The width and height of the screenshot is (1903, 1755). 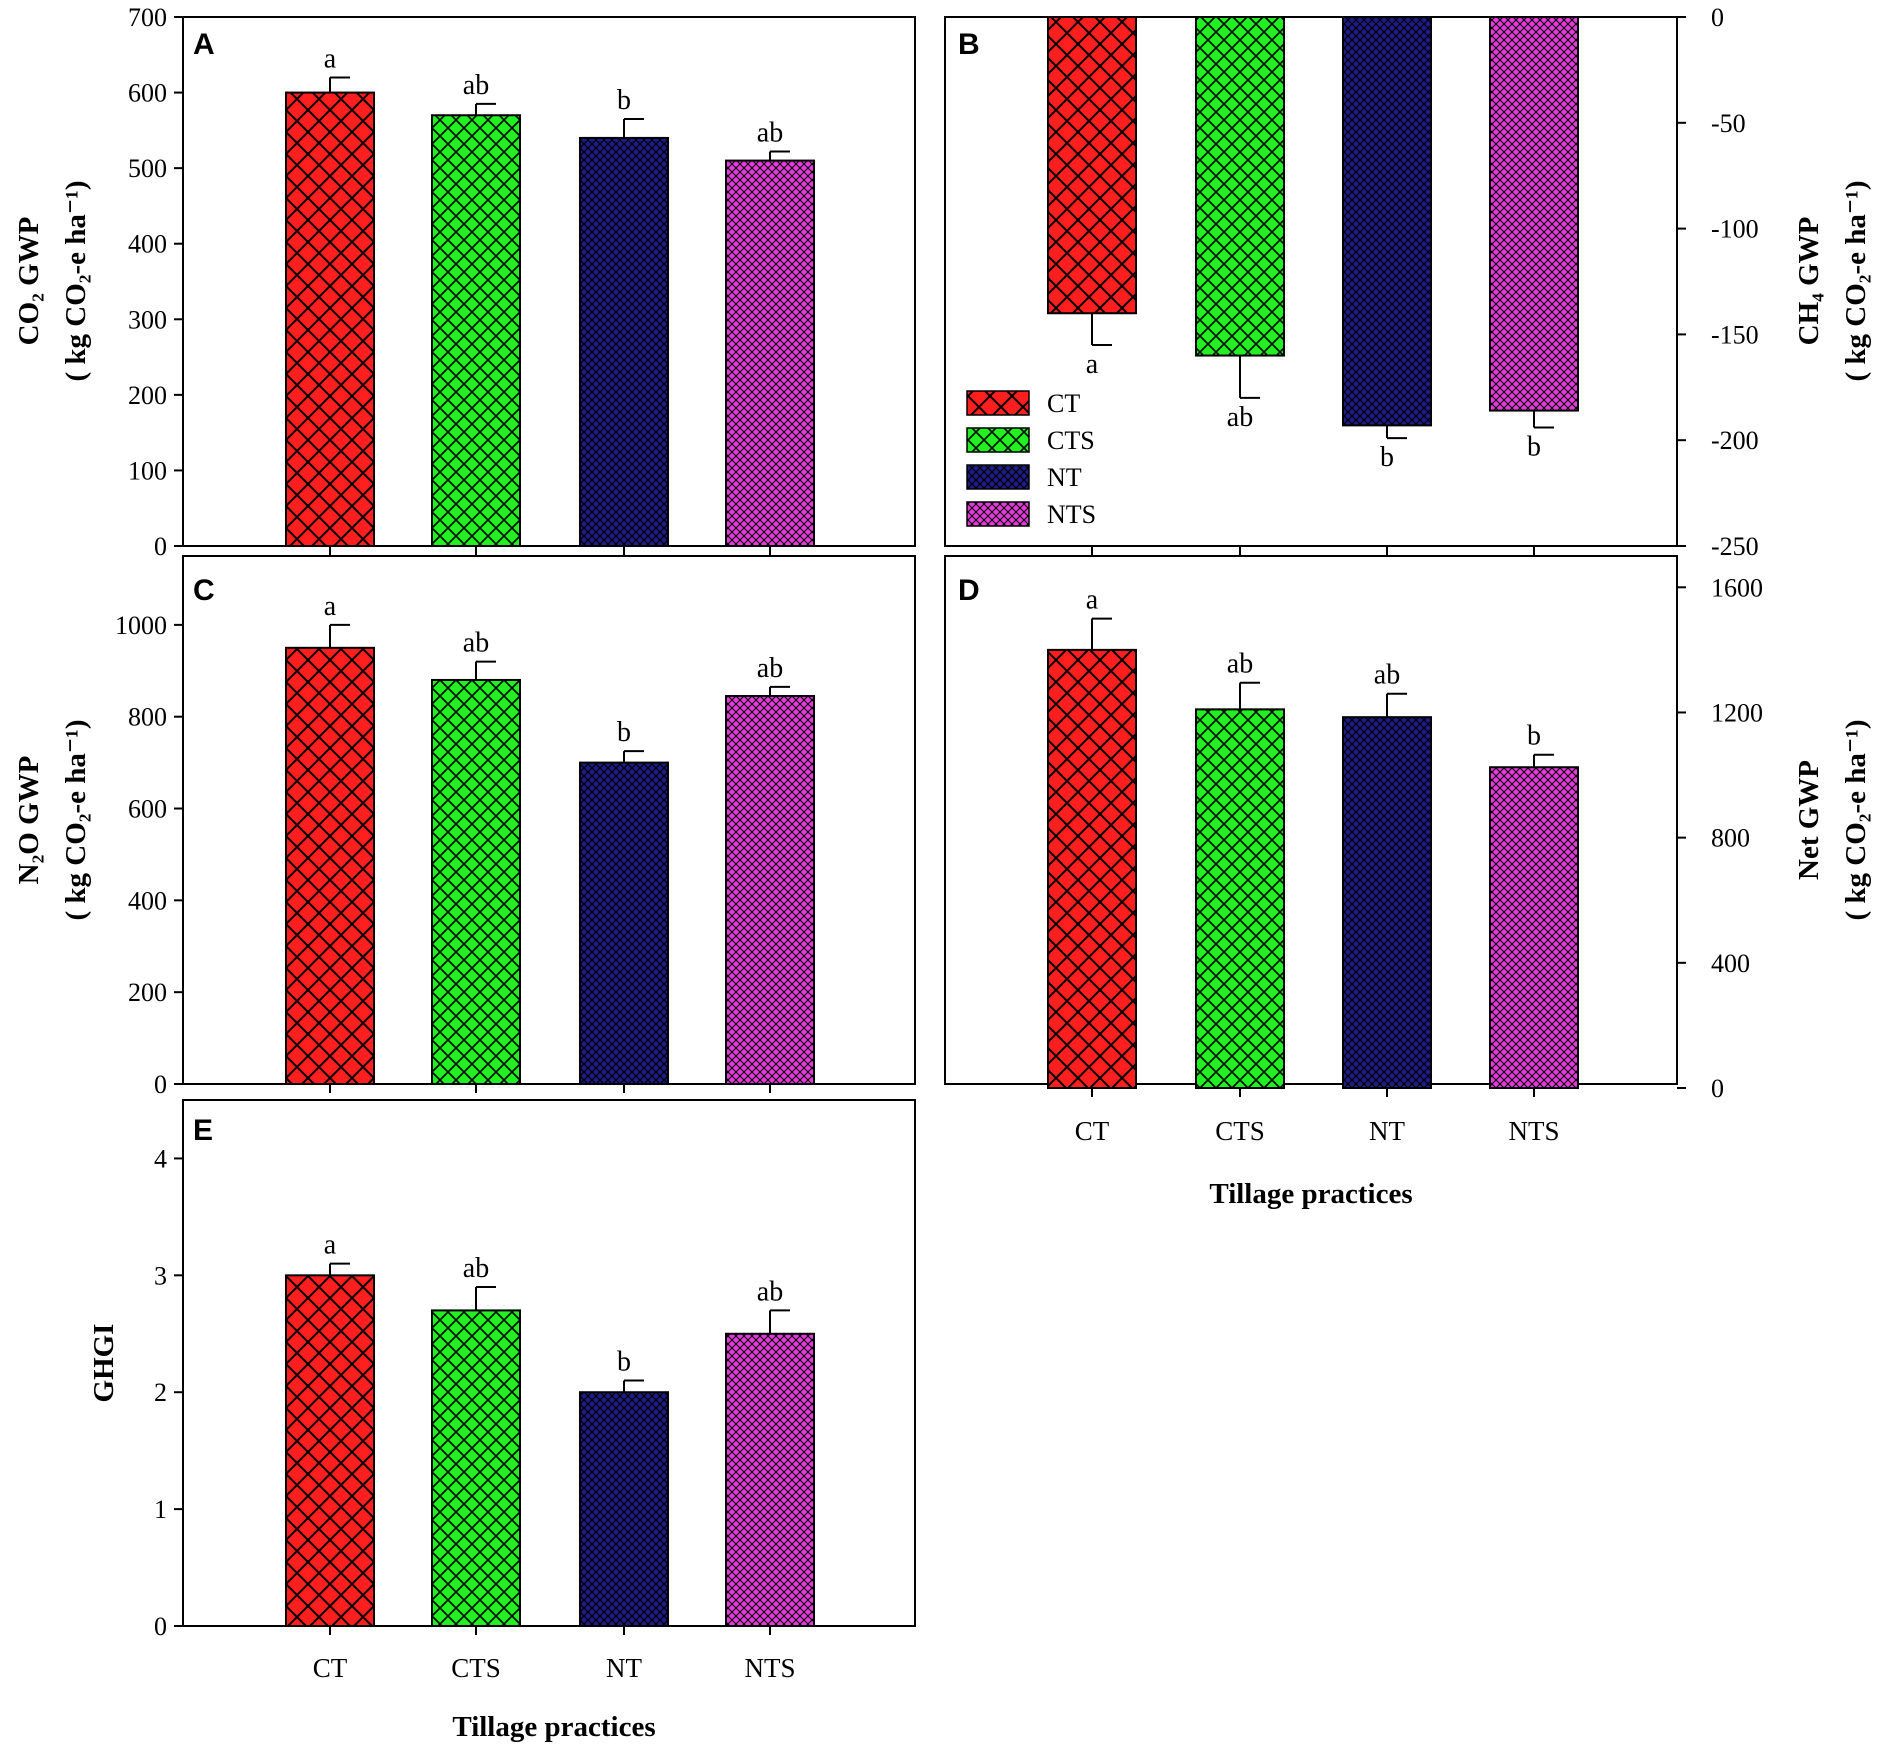 What do you see at coordinates (769, 1668) in the screenshot?
I see `panel-e-category-label: NTS` at bounding box center [769, 1668].